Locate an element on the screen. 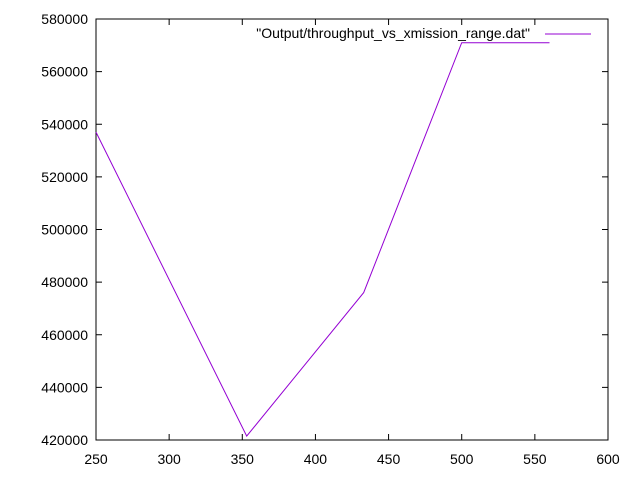  y-tick-label: 540000 is located at coordinates (64, 124).